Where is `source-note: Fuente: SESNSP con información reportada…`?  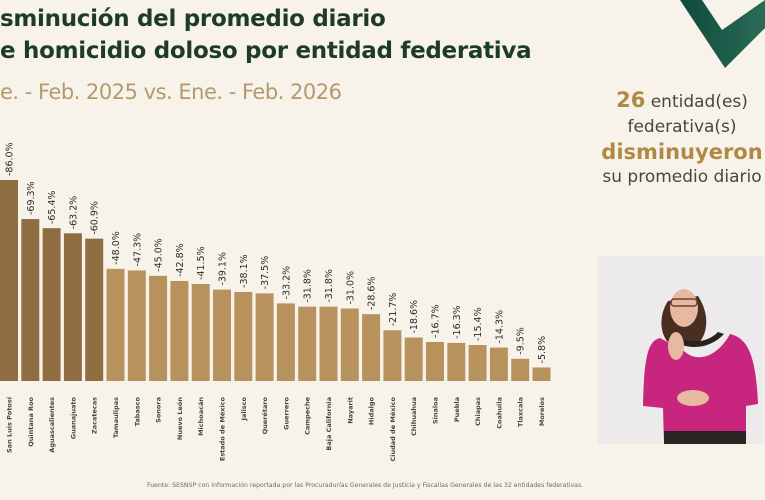 source-note: Fuente: SESNSP con información reportada… is located at coordinates (365, 485).